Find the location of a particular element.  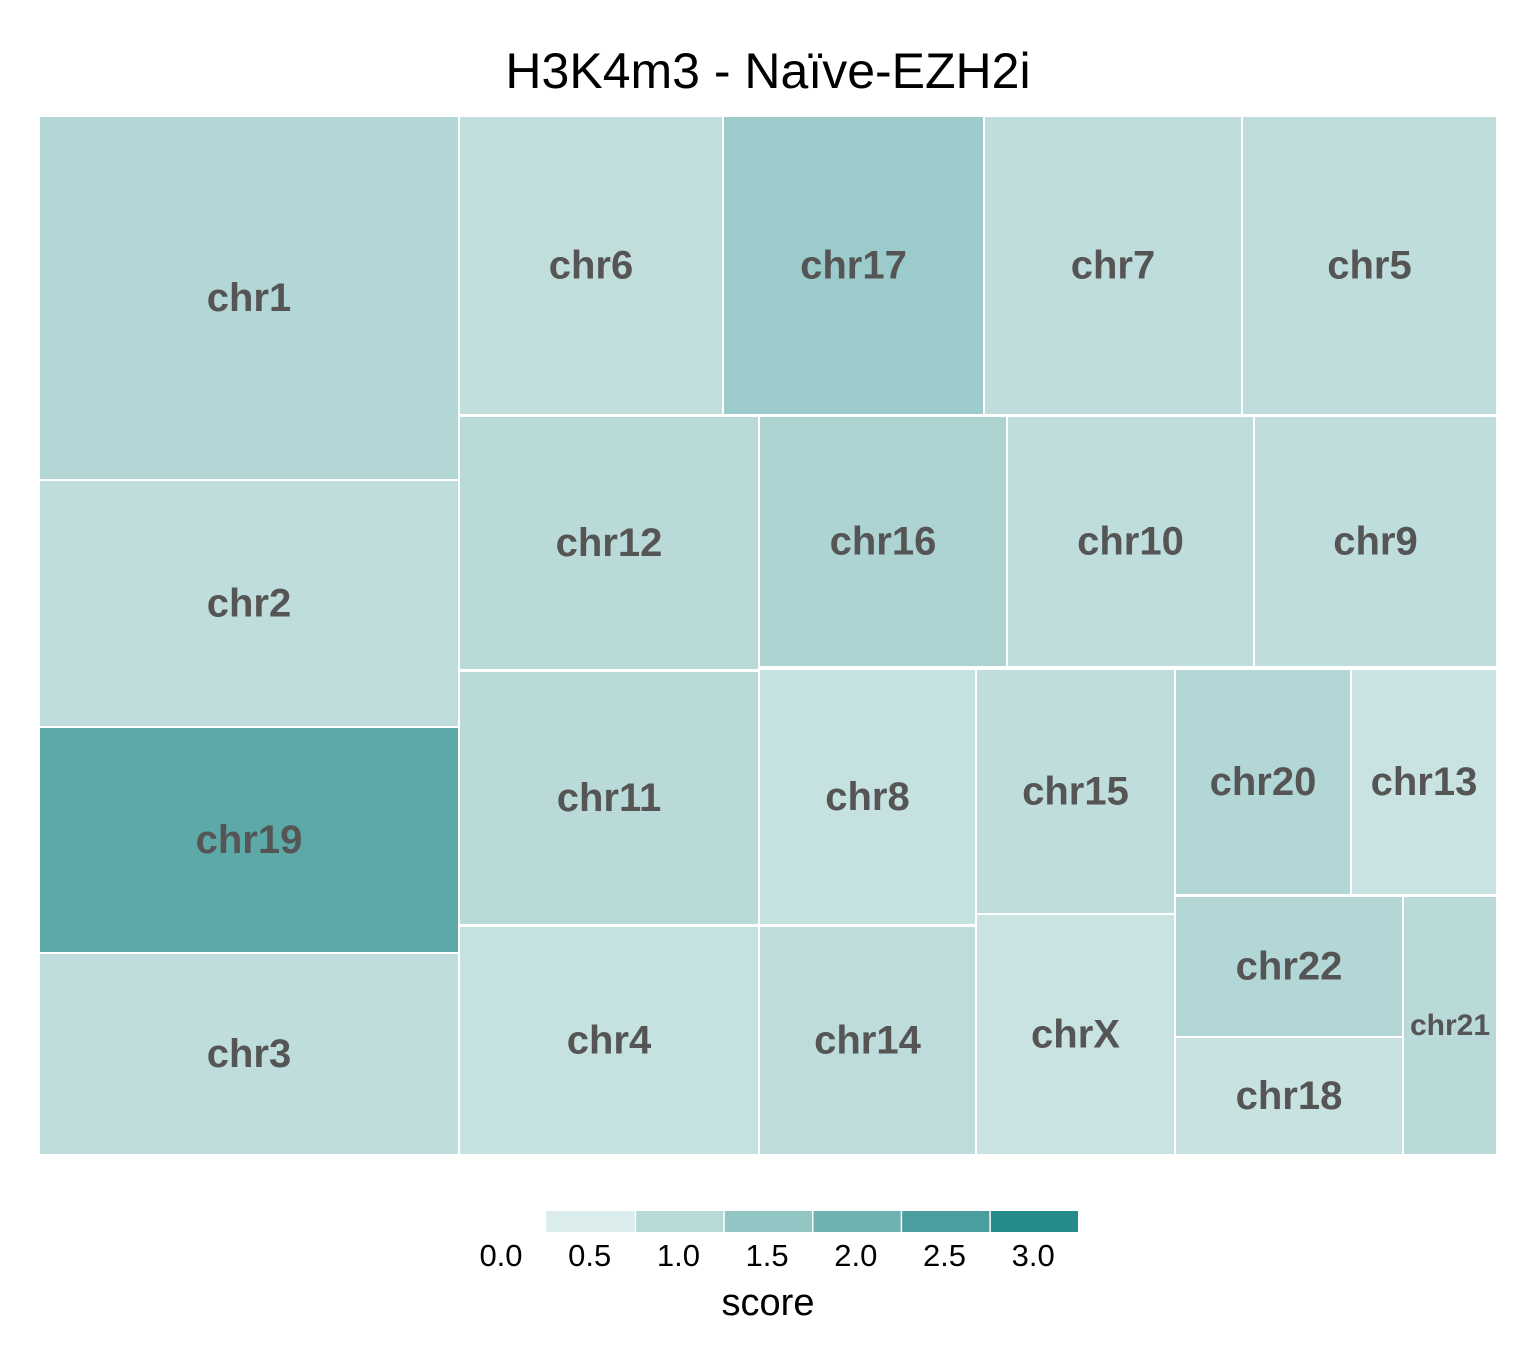

legend-tick-label: 2.5 is located at coordinates (944, 1255).